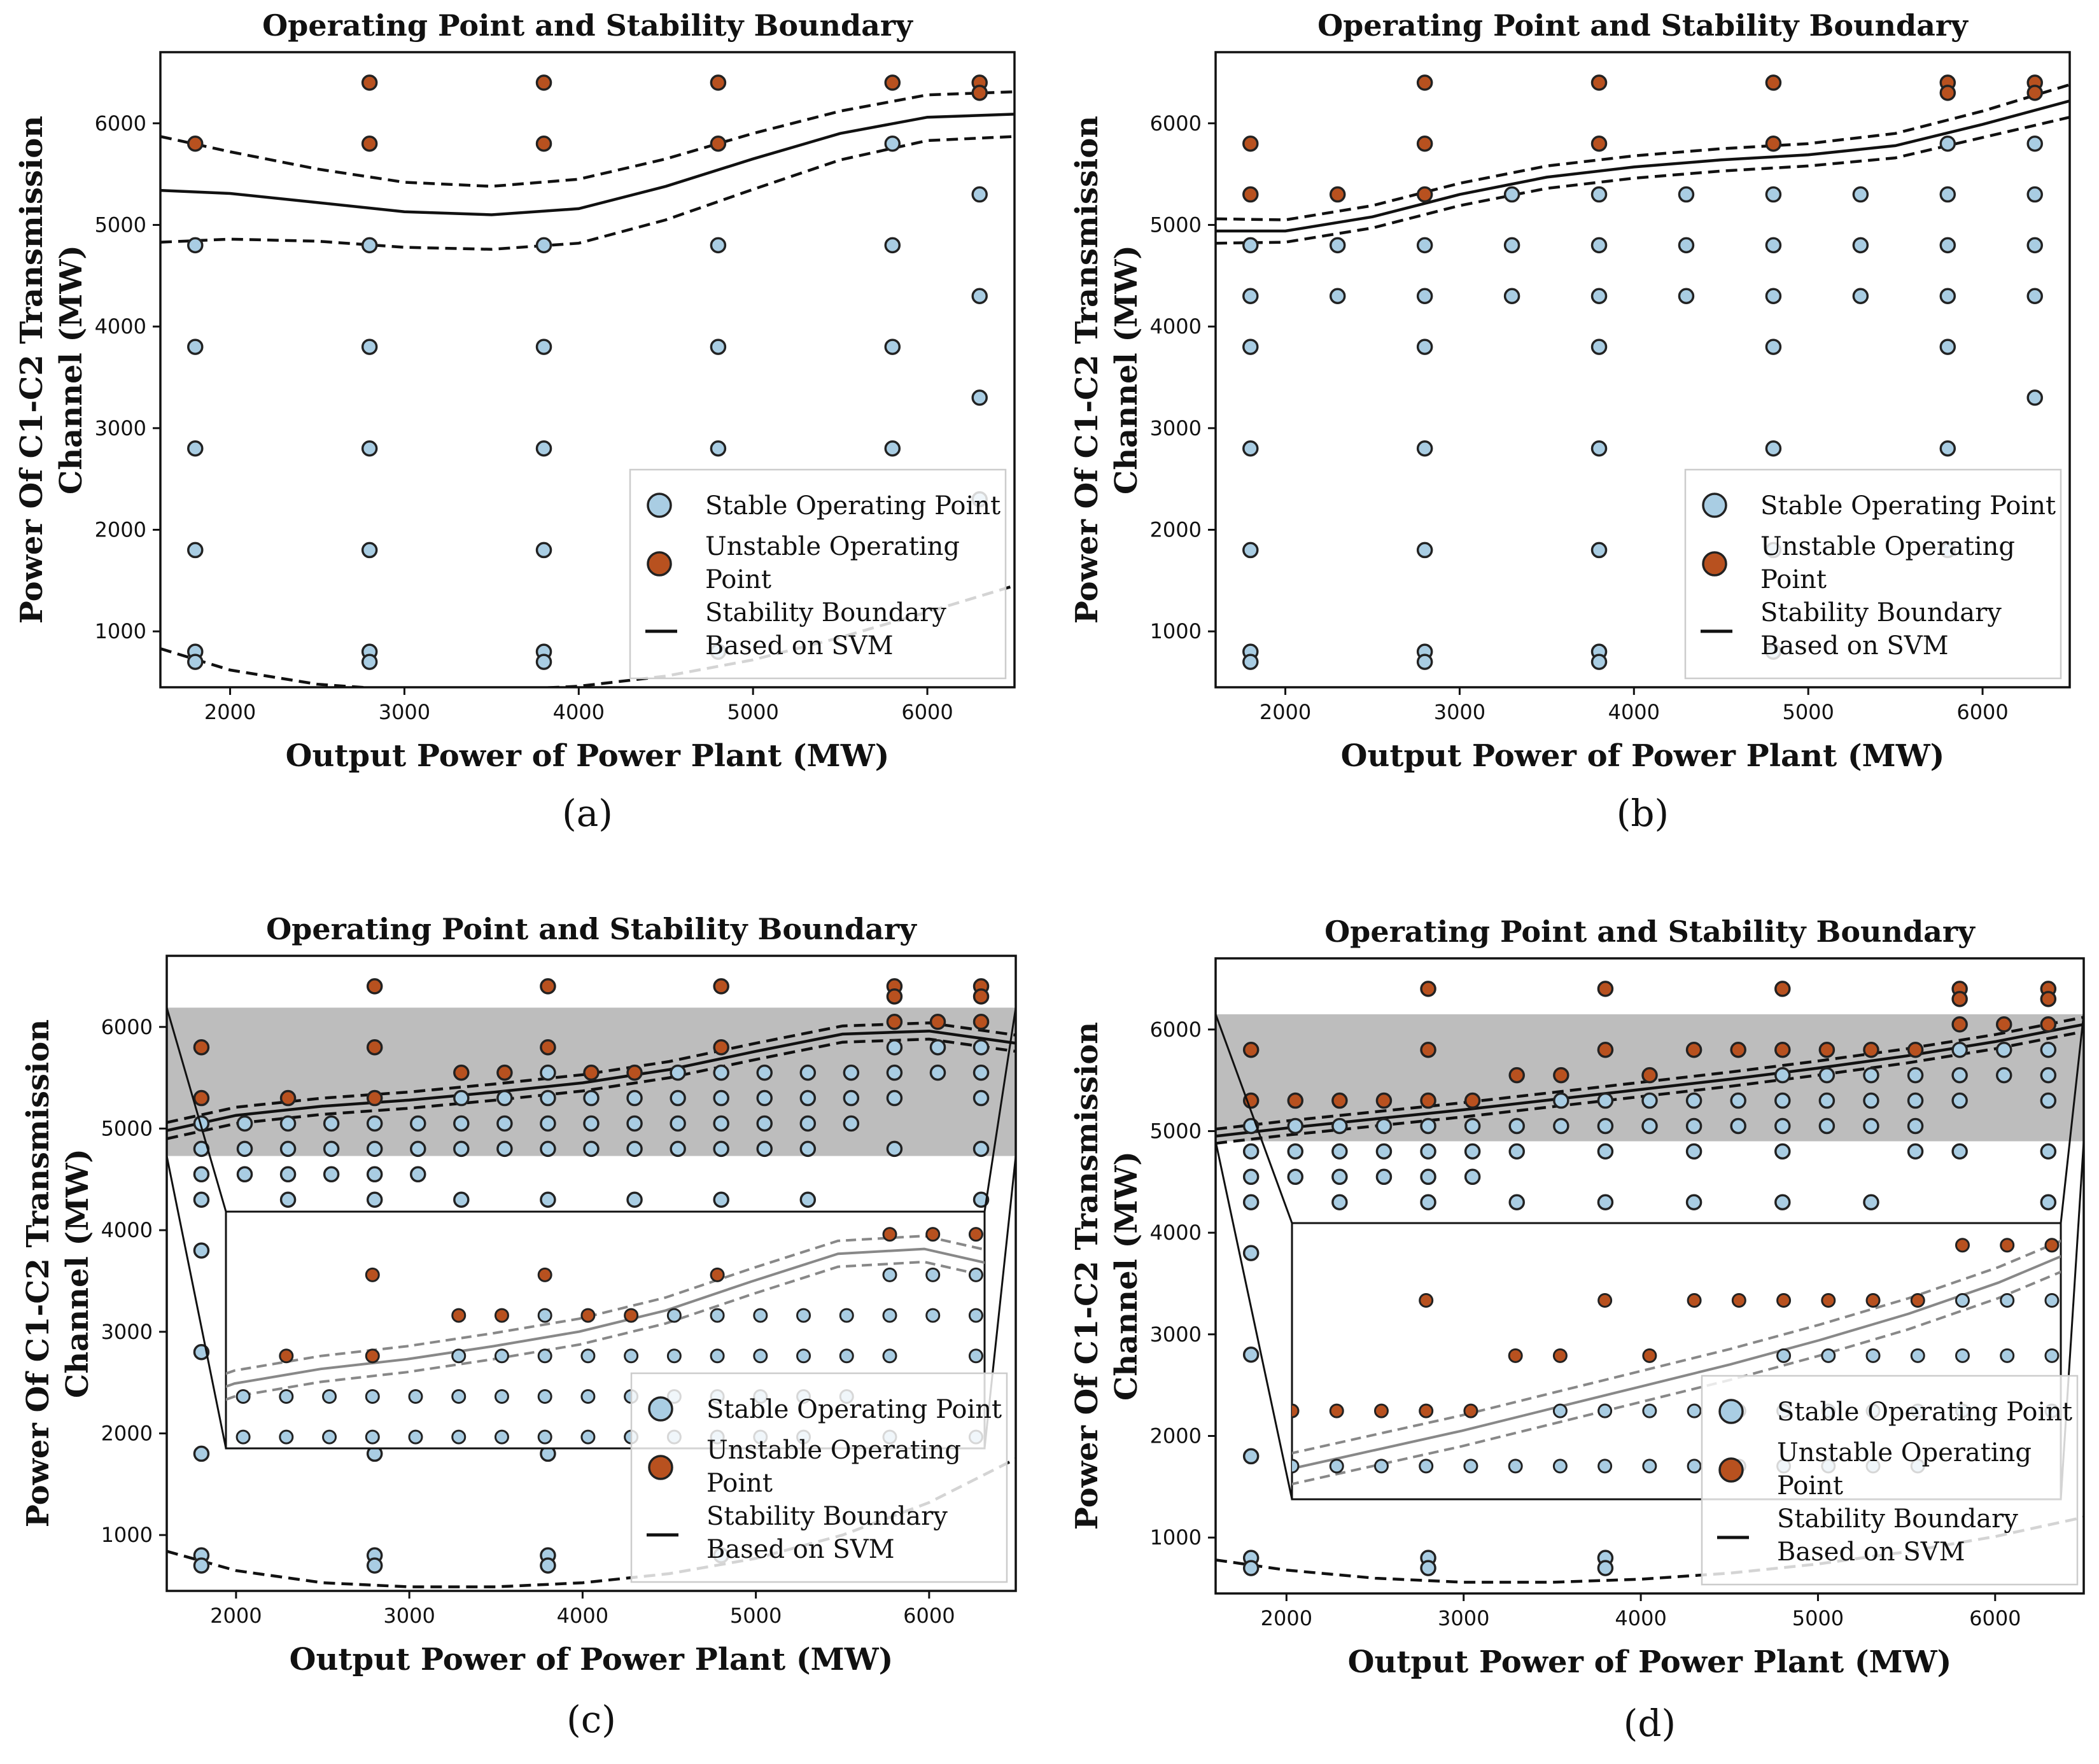 The height and width of the screenshot is (1764, 2099). What do you see at coordinates (739, 1483) in the screenshot?
I see `legend-unstable-label-2: Point` at bounding box center [739, 1483].